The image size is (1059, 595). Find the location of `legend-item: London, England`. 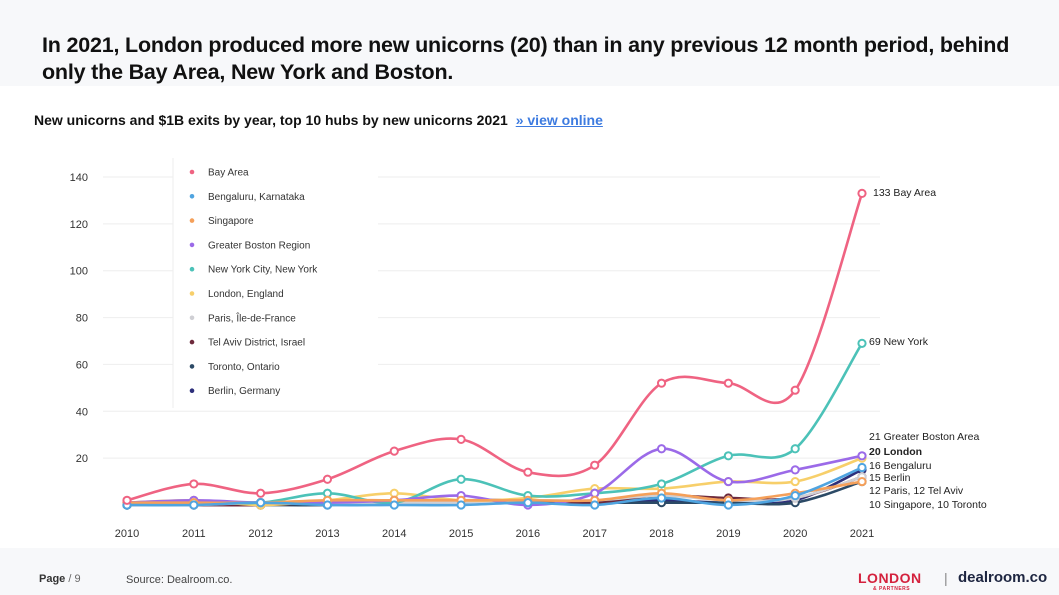

legend-item: London, England is located at coordinates (236, 294).